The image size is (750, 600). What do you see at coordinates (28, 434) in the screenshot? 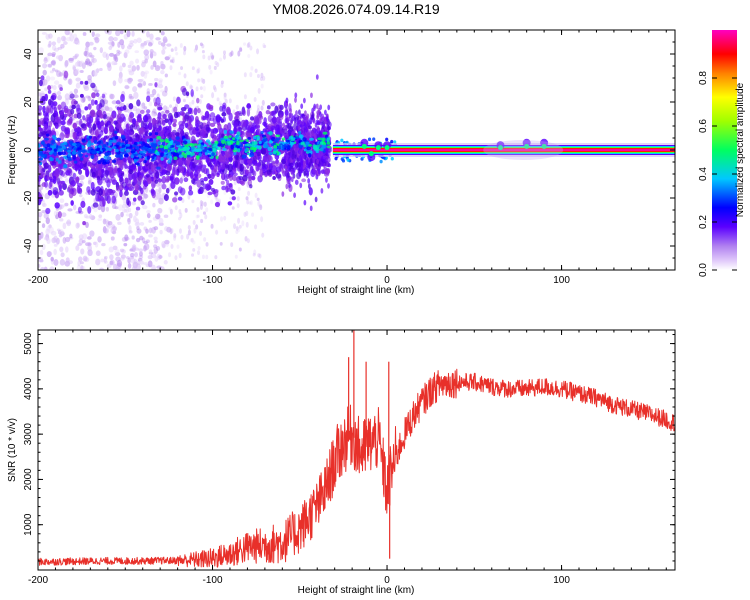
I see `snr-ytick-label: 3000` at bounding box center [28, 434].